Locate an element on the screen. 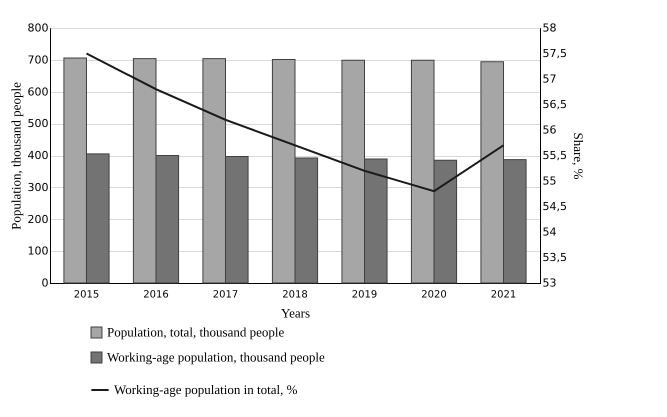  y-tick-label: 200 is located at coordinates (38, 219).